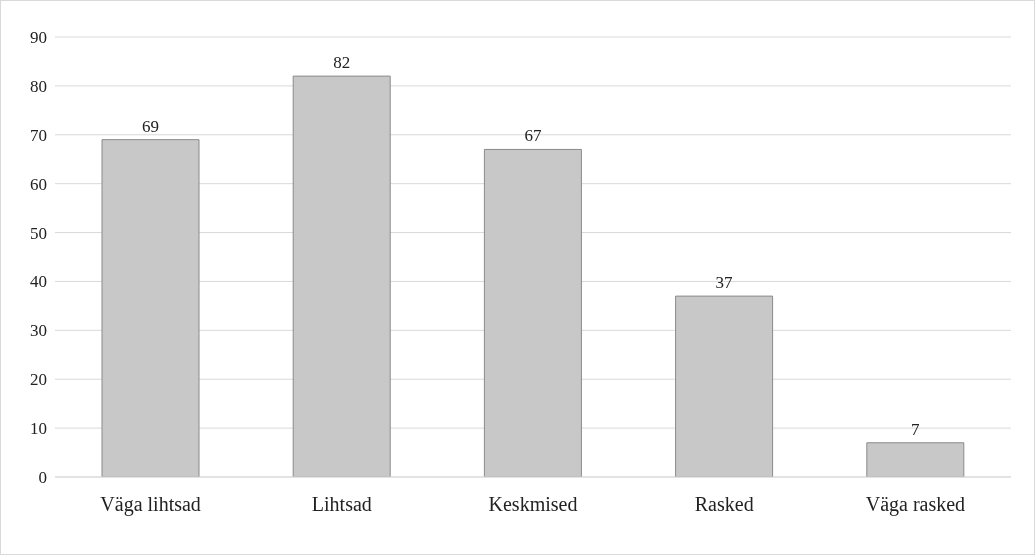 This screenshot has width=1035, height=555. I want to click on y-tick-label: 60, so click(38, 184).